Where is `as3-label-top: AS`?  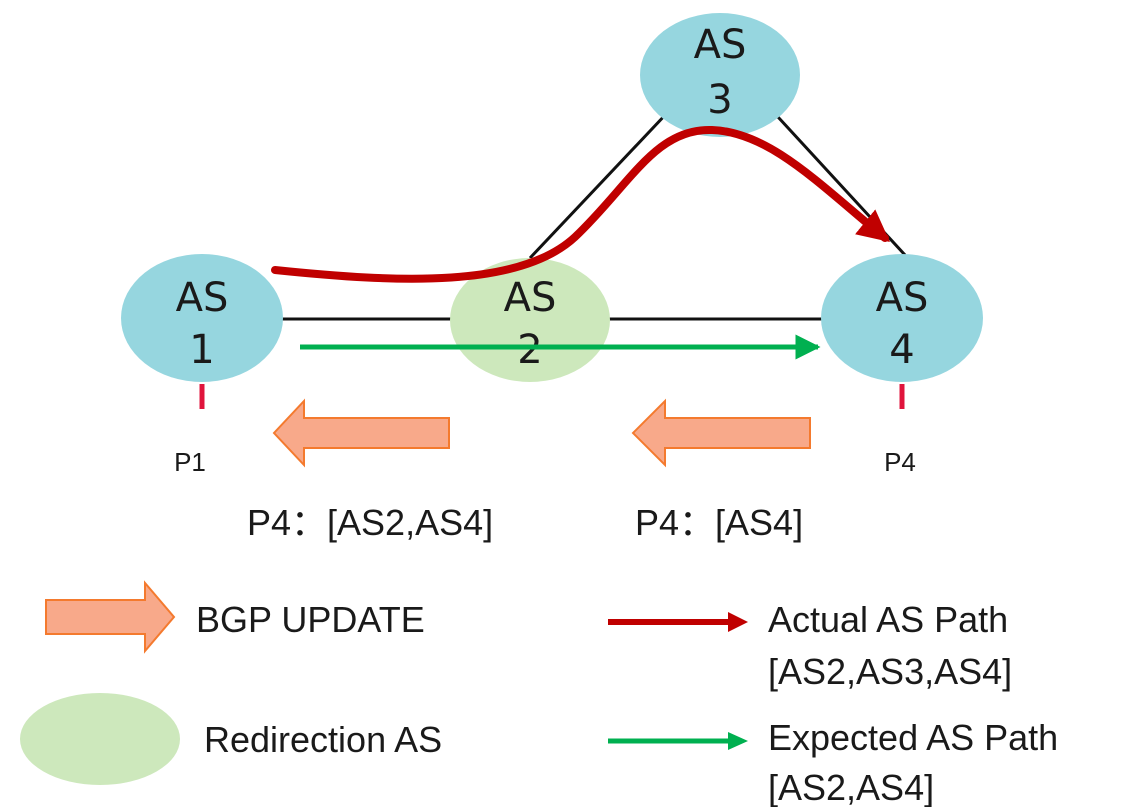 as3-label-top: AS is located at coordinates (720, 45).